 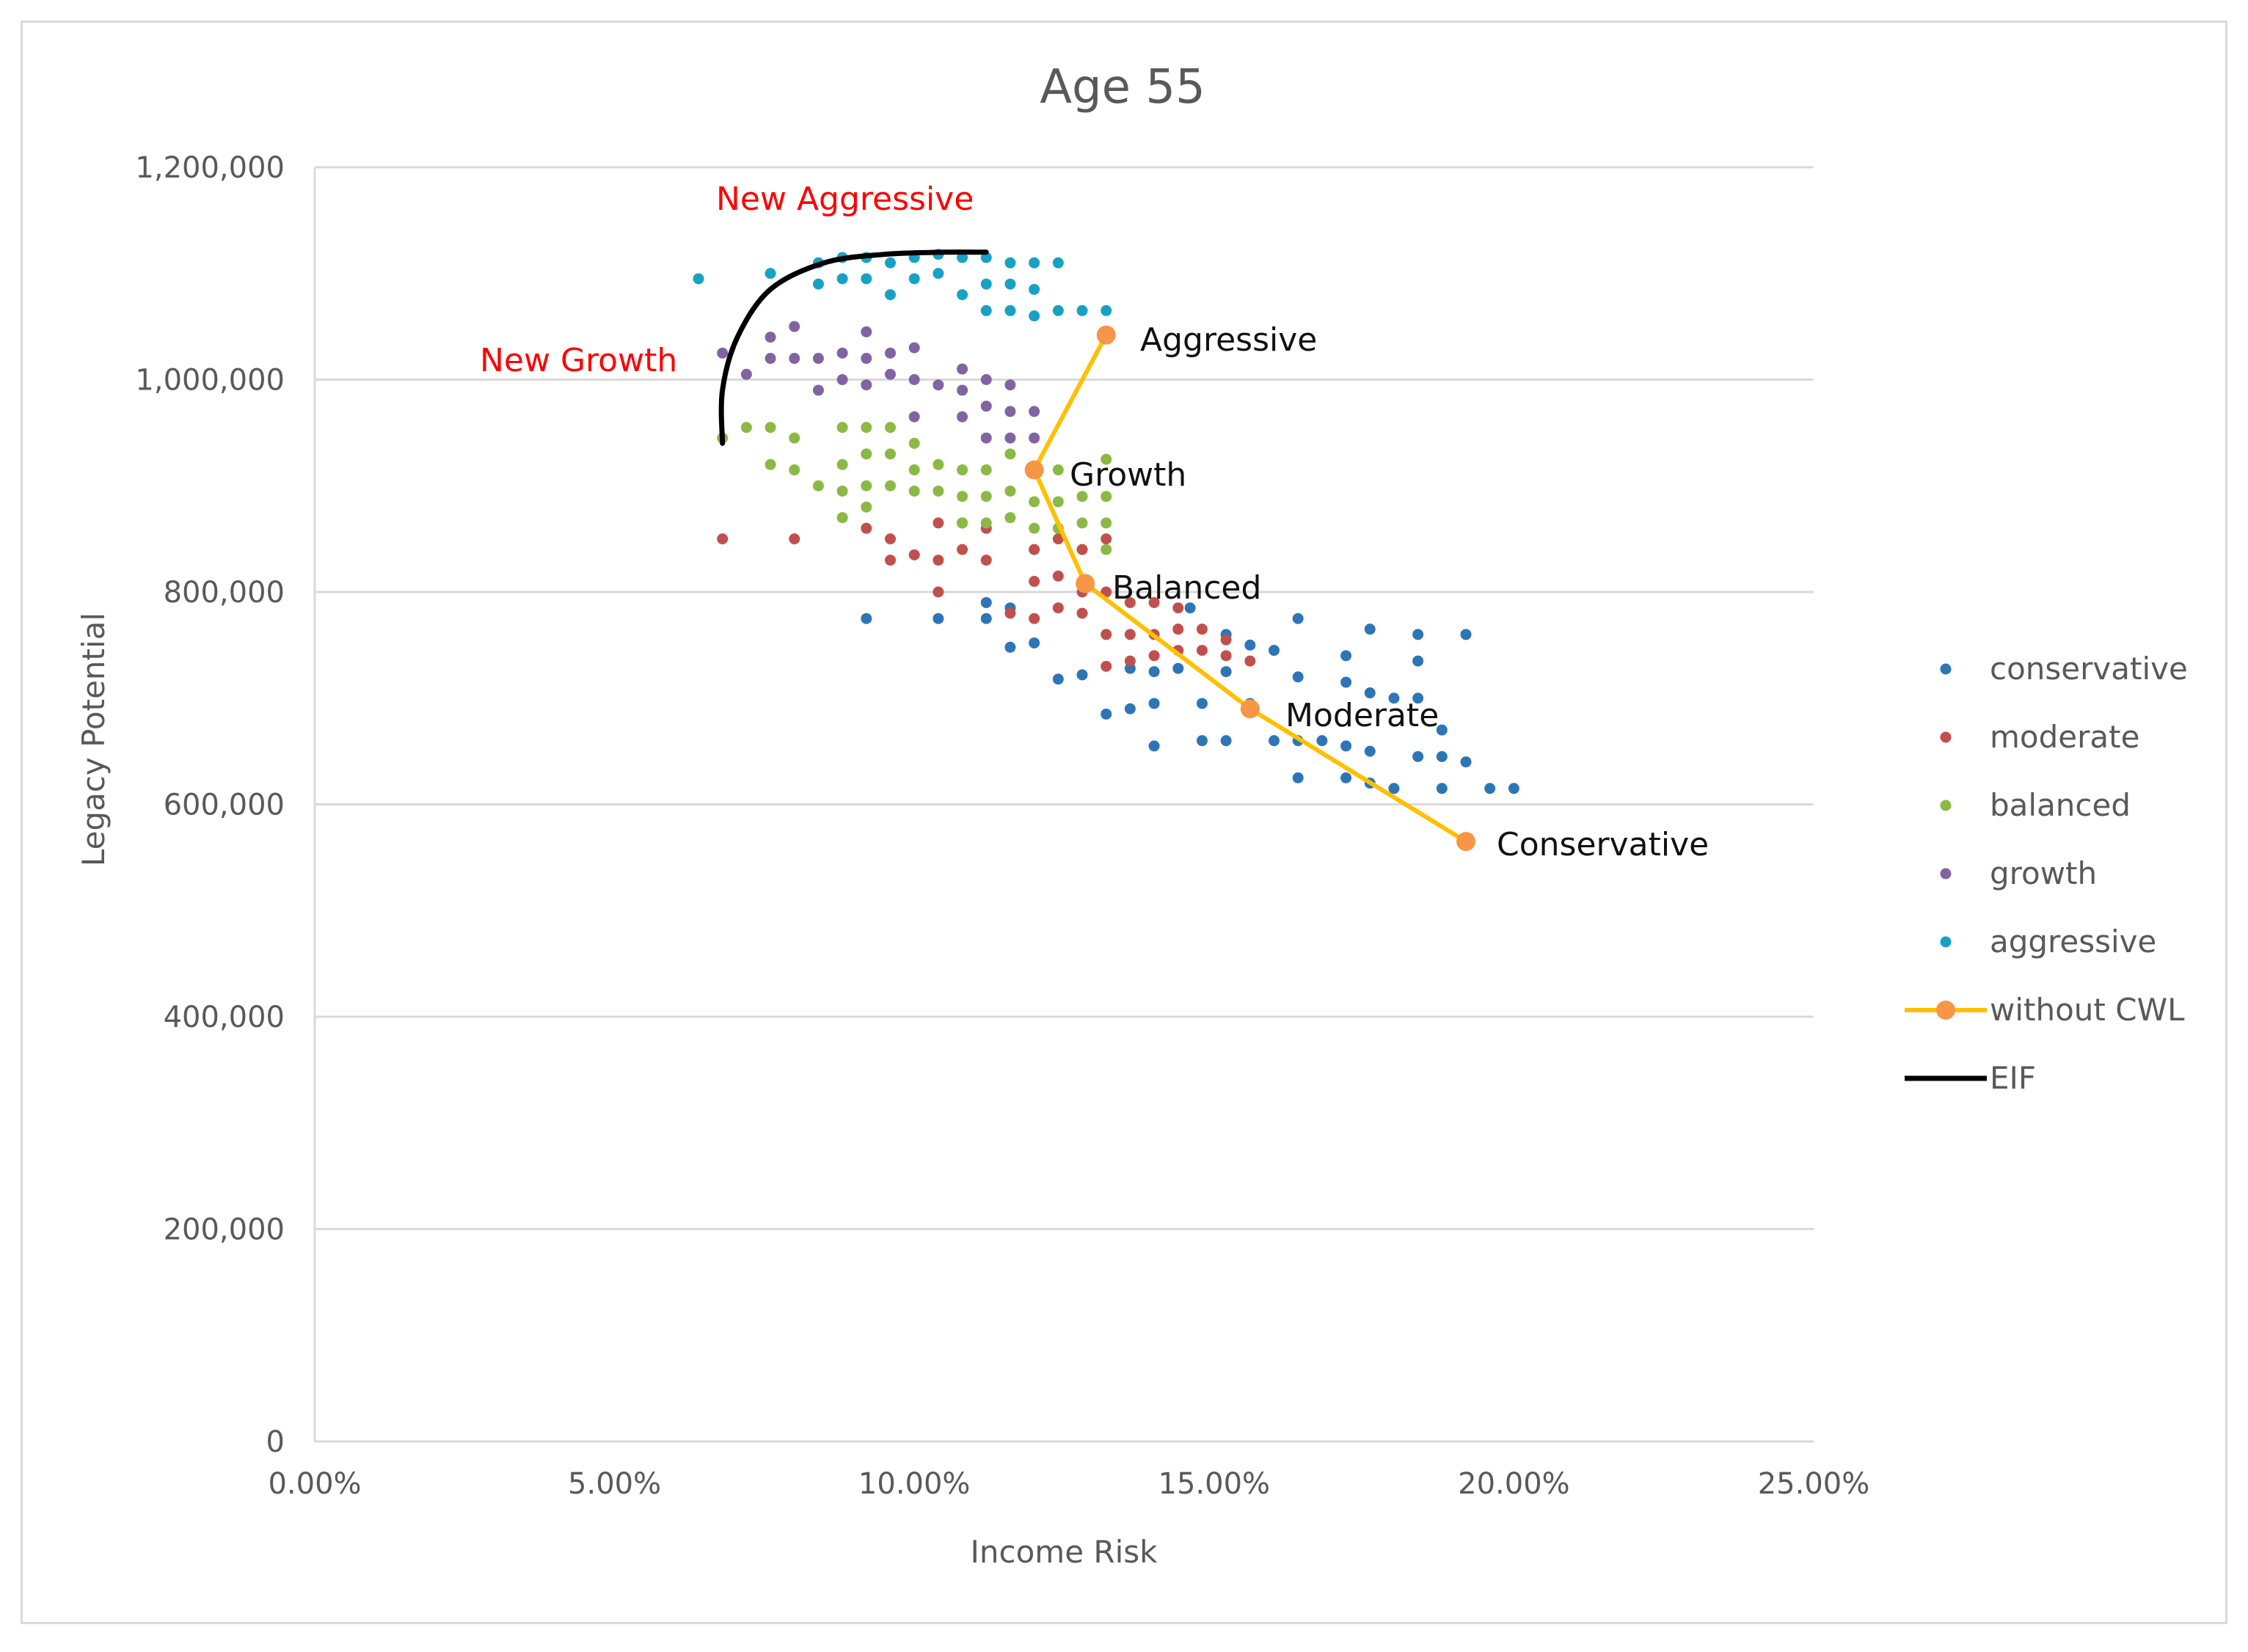 I want to click on legend-label: balanced, so click(x=2060, y=805).